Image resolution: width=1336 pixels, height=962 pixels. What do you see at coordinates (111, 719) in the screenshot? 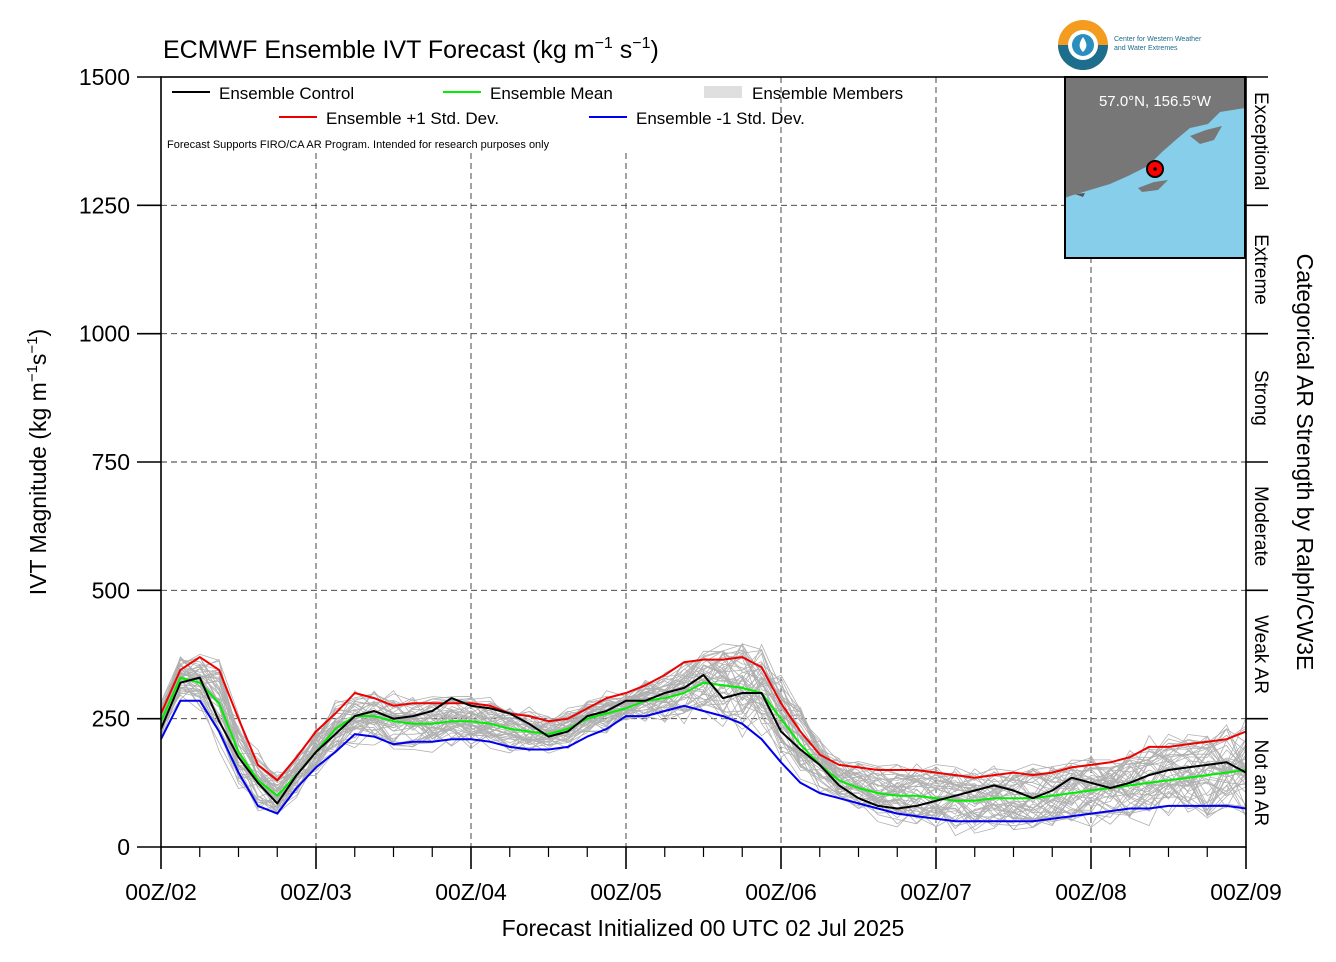
I see `y-tick-label: 250` at bounding box center [111, 719].